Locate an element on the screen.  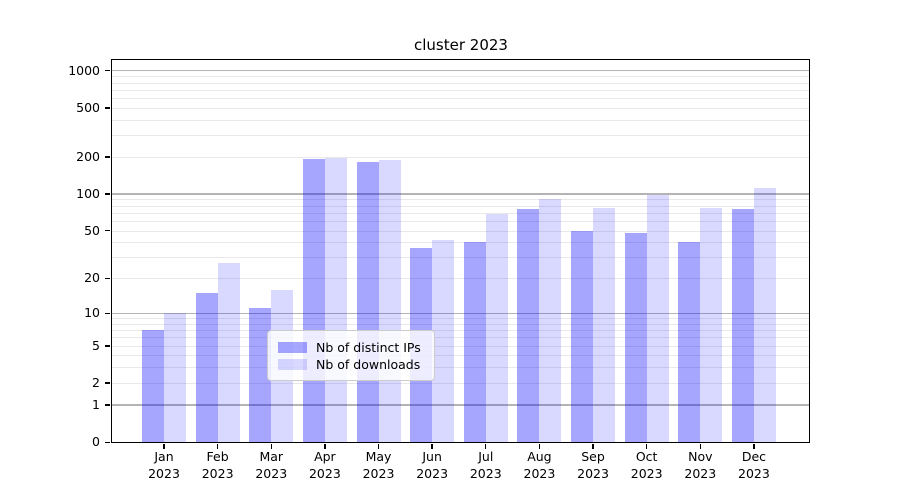
y-axis-tick-label: 0 is located at coordinates (96, 441).